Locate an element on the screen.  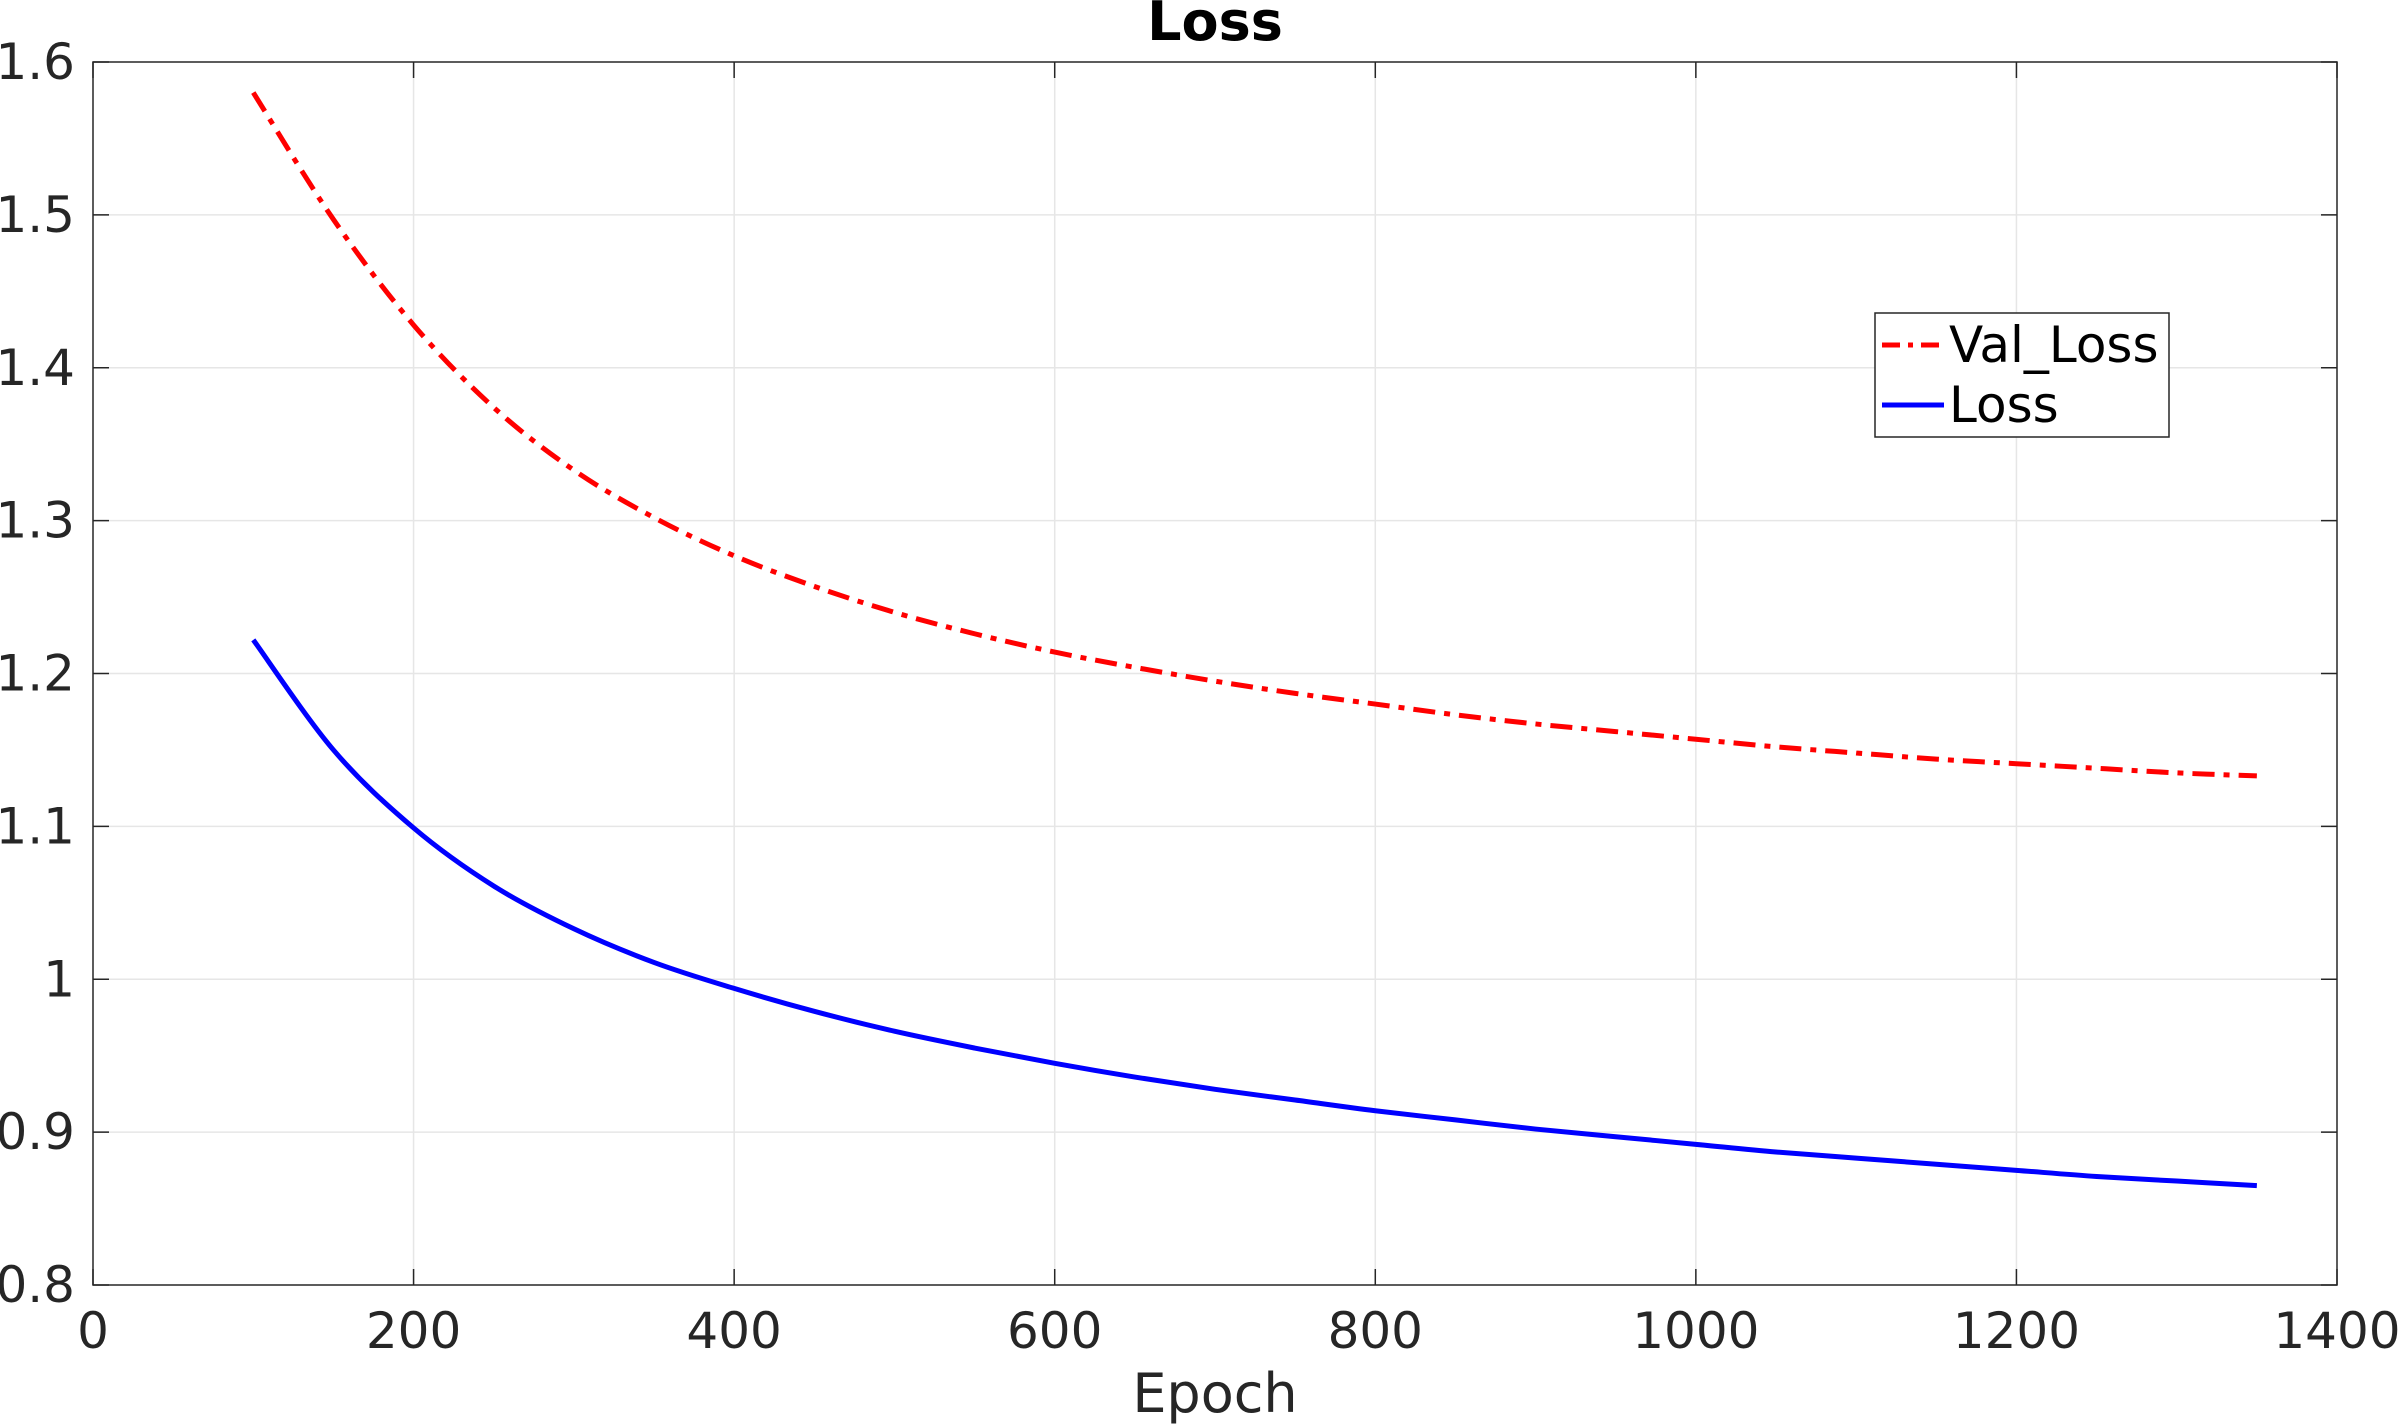
legend-label-val-loss: Val_Loss is located at coordinates (2054, 345).